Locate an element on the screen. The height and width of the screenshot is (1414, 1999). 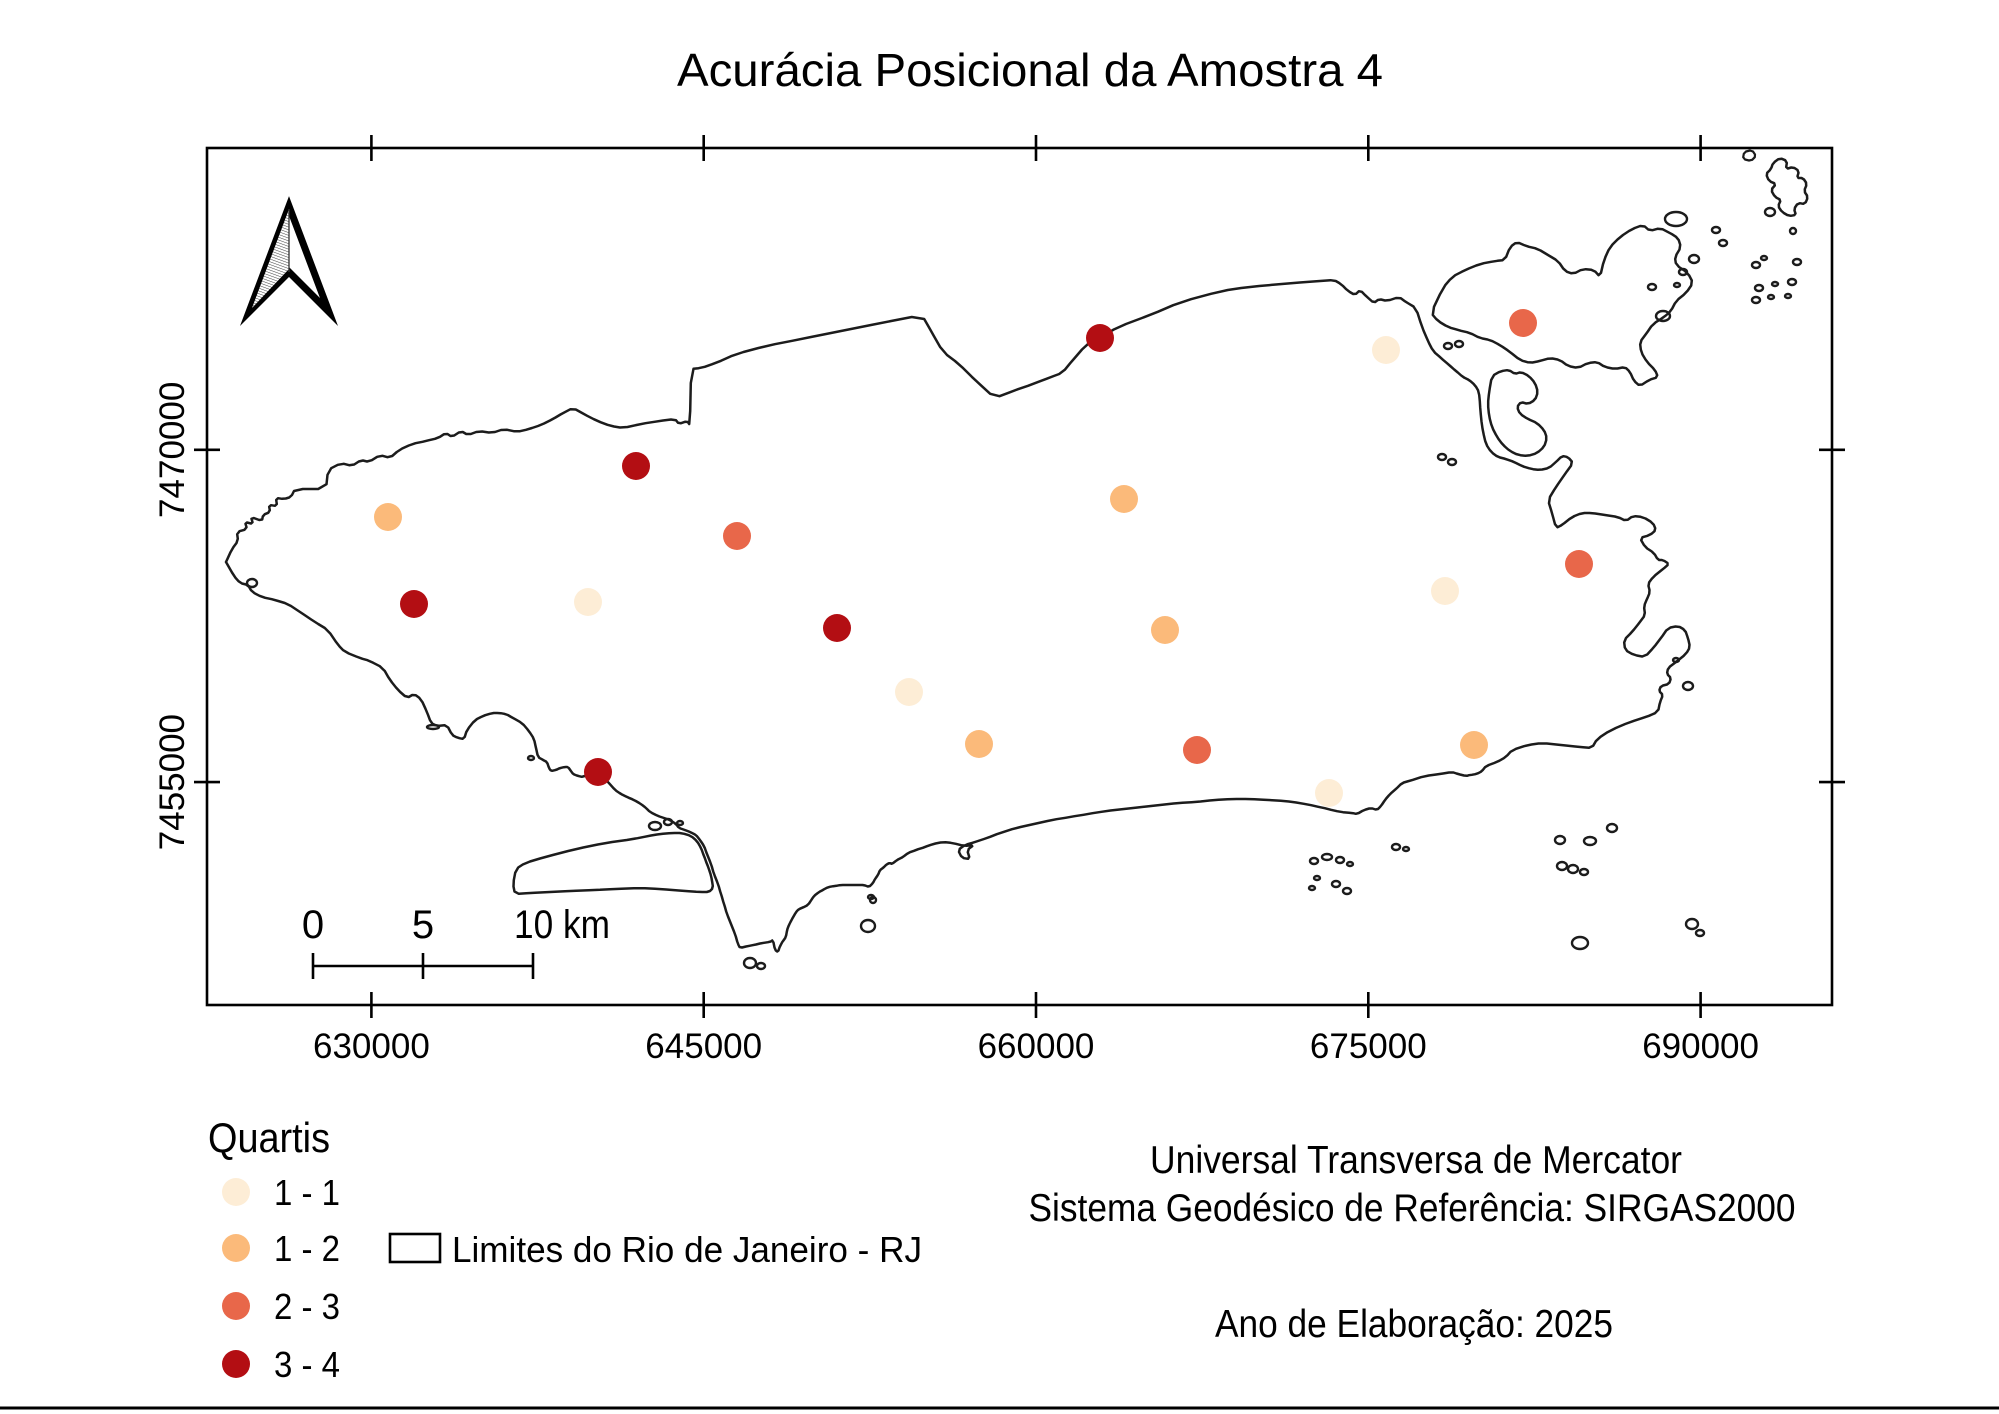
svg-text: 1 - 1 is located at coordinates (307, 1192).